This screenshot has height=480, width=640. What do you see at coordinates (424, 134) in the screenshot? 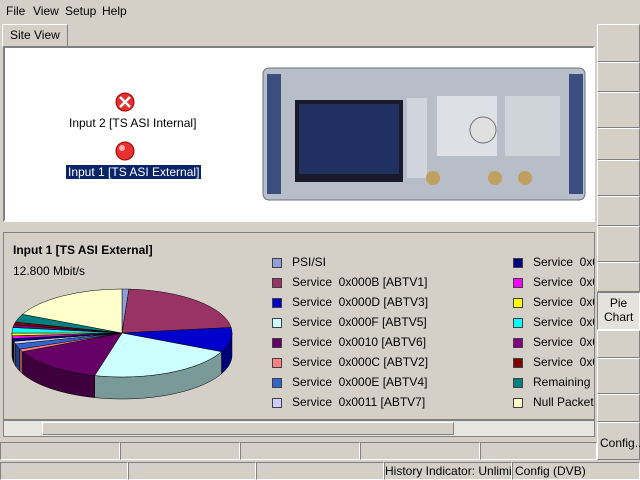
I see `device-image` at bounding box center [424, 134].